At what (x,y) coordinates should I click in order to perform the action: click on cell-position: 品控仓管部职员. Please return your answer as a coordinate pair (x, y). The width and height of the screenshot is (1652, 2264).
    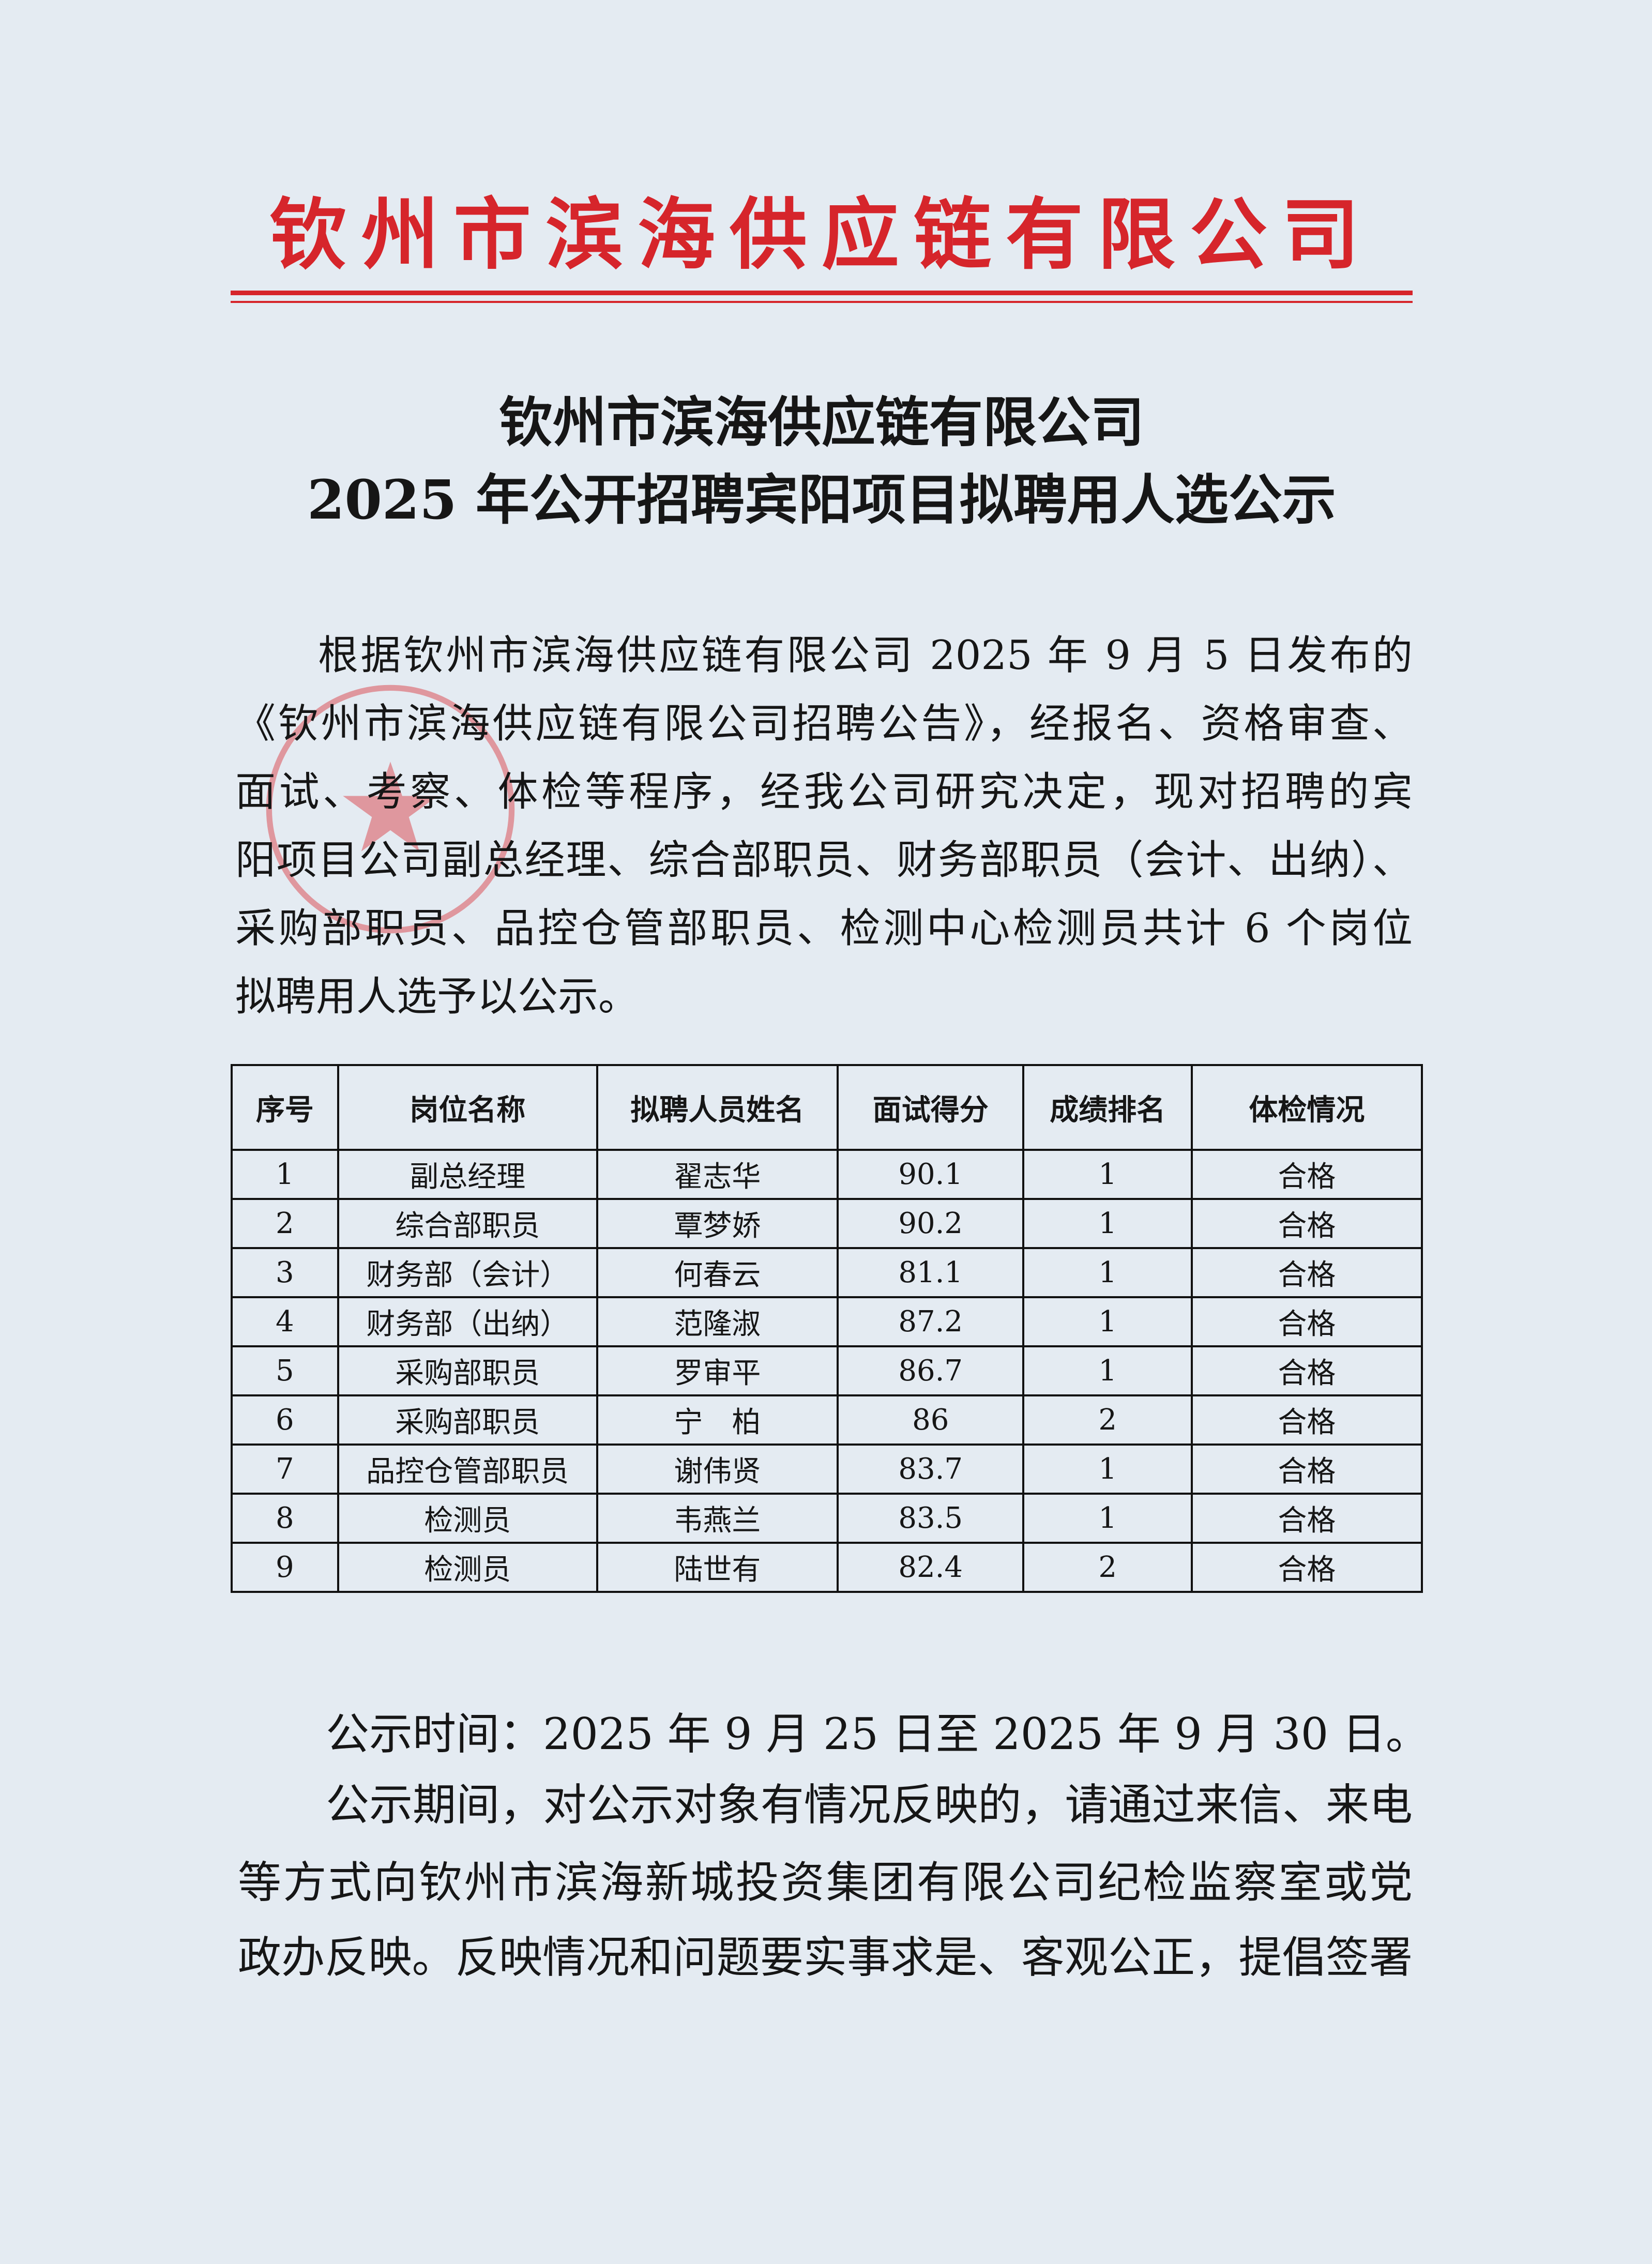
    Looking at the image, I should click on (467, 1469).